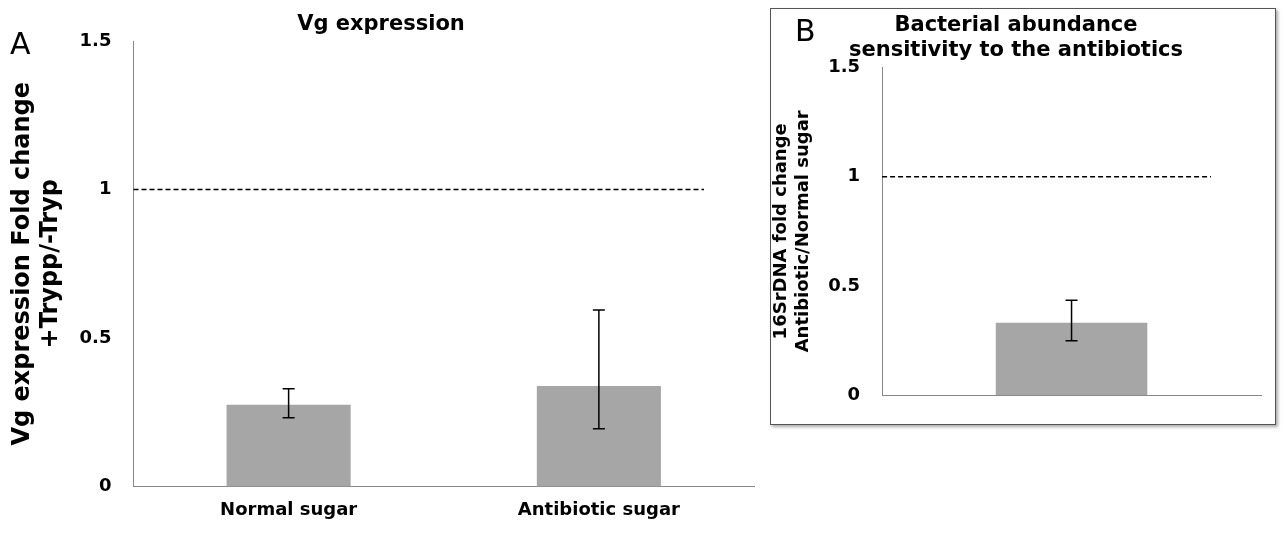 The width and height of the screenshot is (1282, 537). What do you see at coordinates (599, 508) in the screenshot?
I see `x-tick-label: Antibiotic sugar` at bounding box center [599, 508].